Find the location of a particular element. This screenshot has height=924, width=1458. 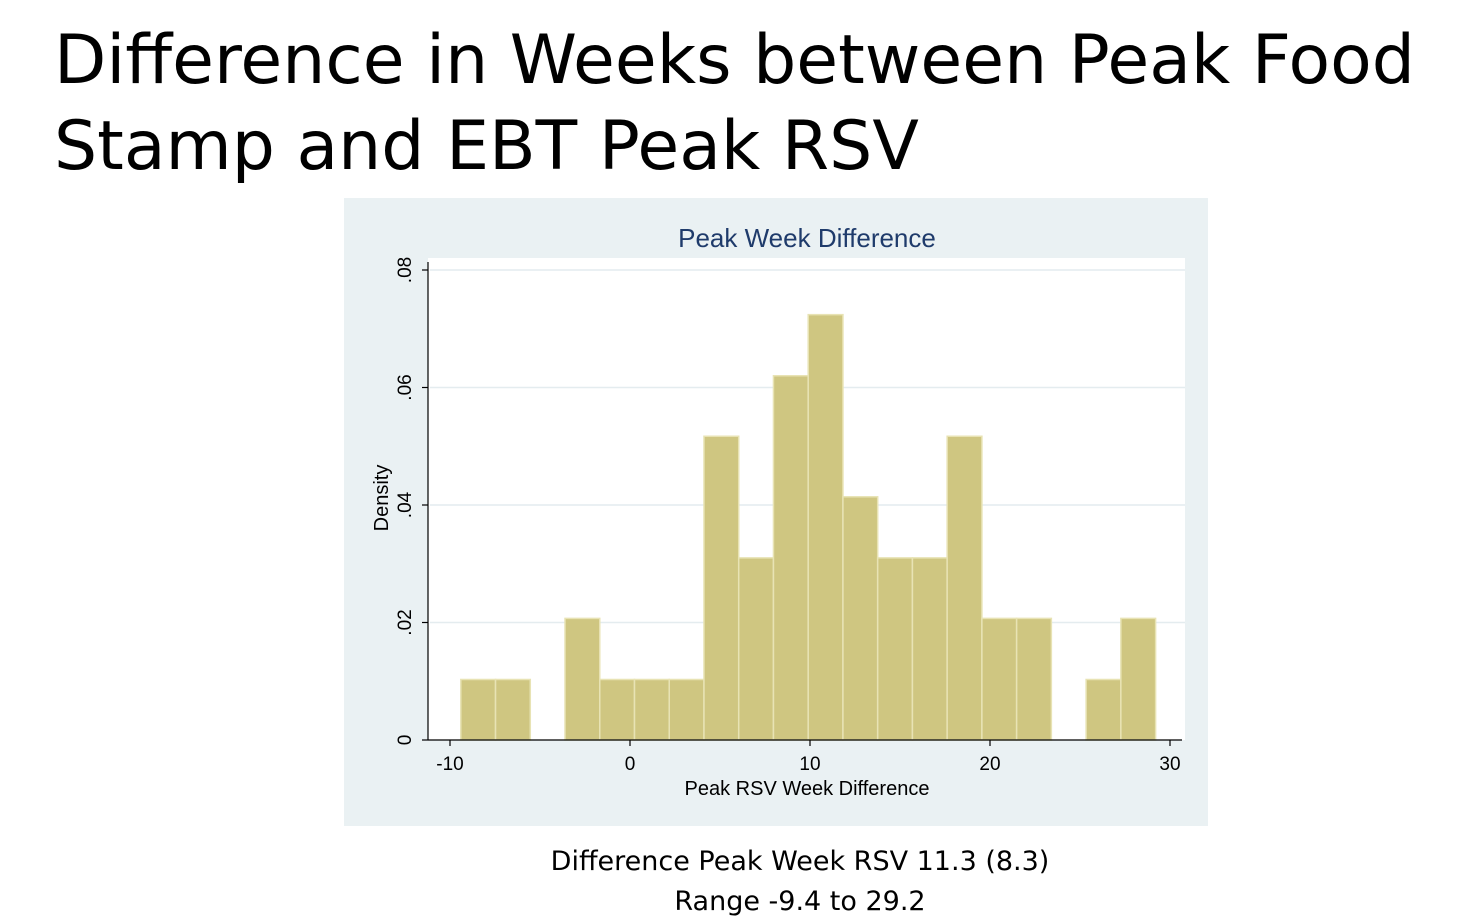

summary-stat: Difference Peak Week RSV 11.3 (8.3) is located at coordinates (800, 861).